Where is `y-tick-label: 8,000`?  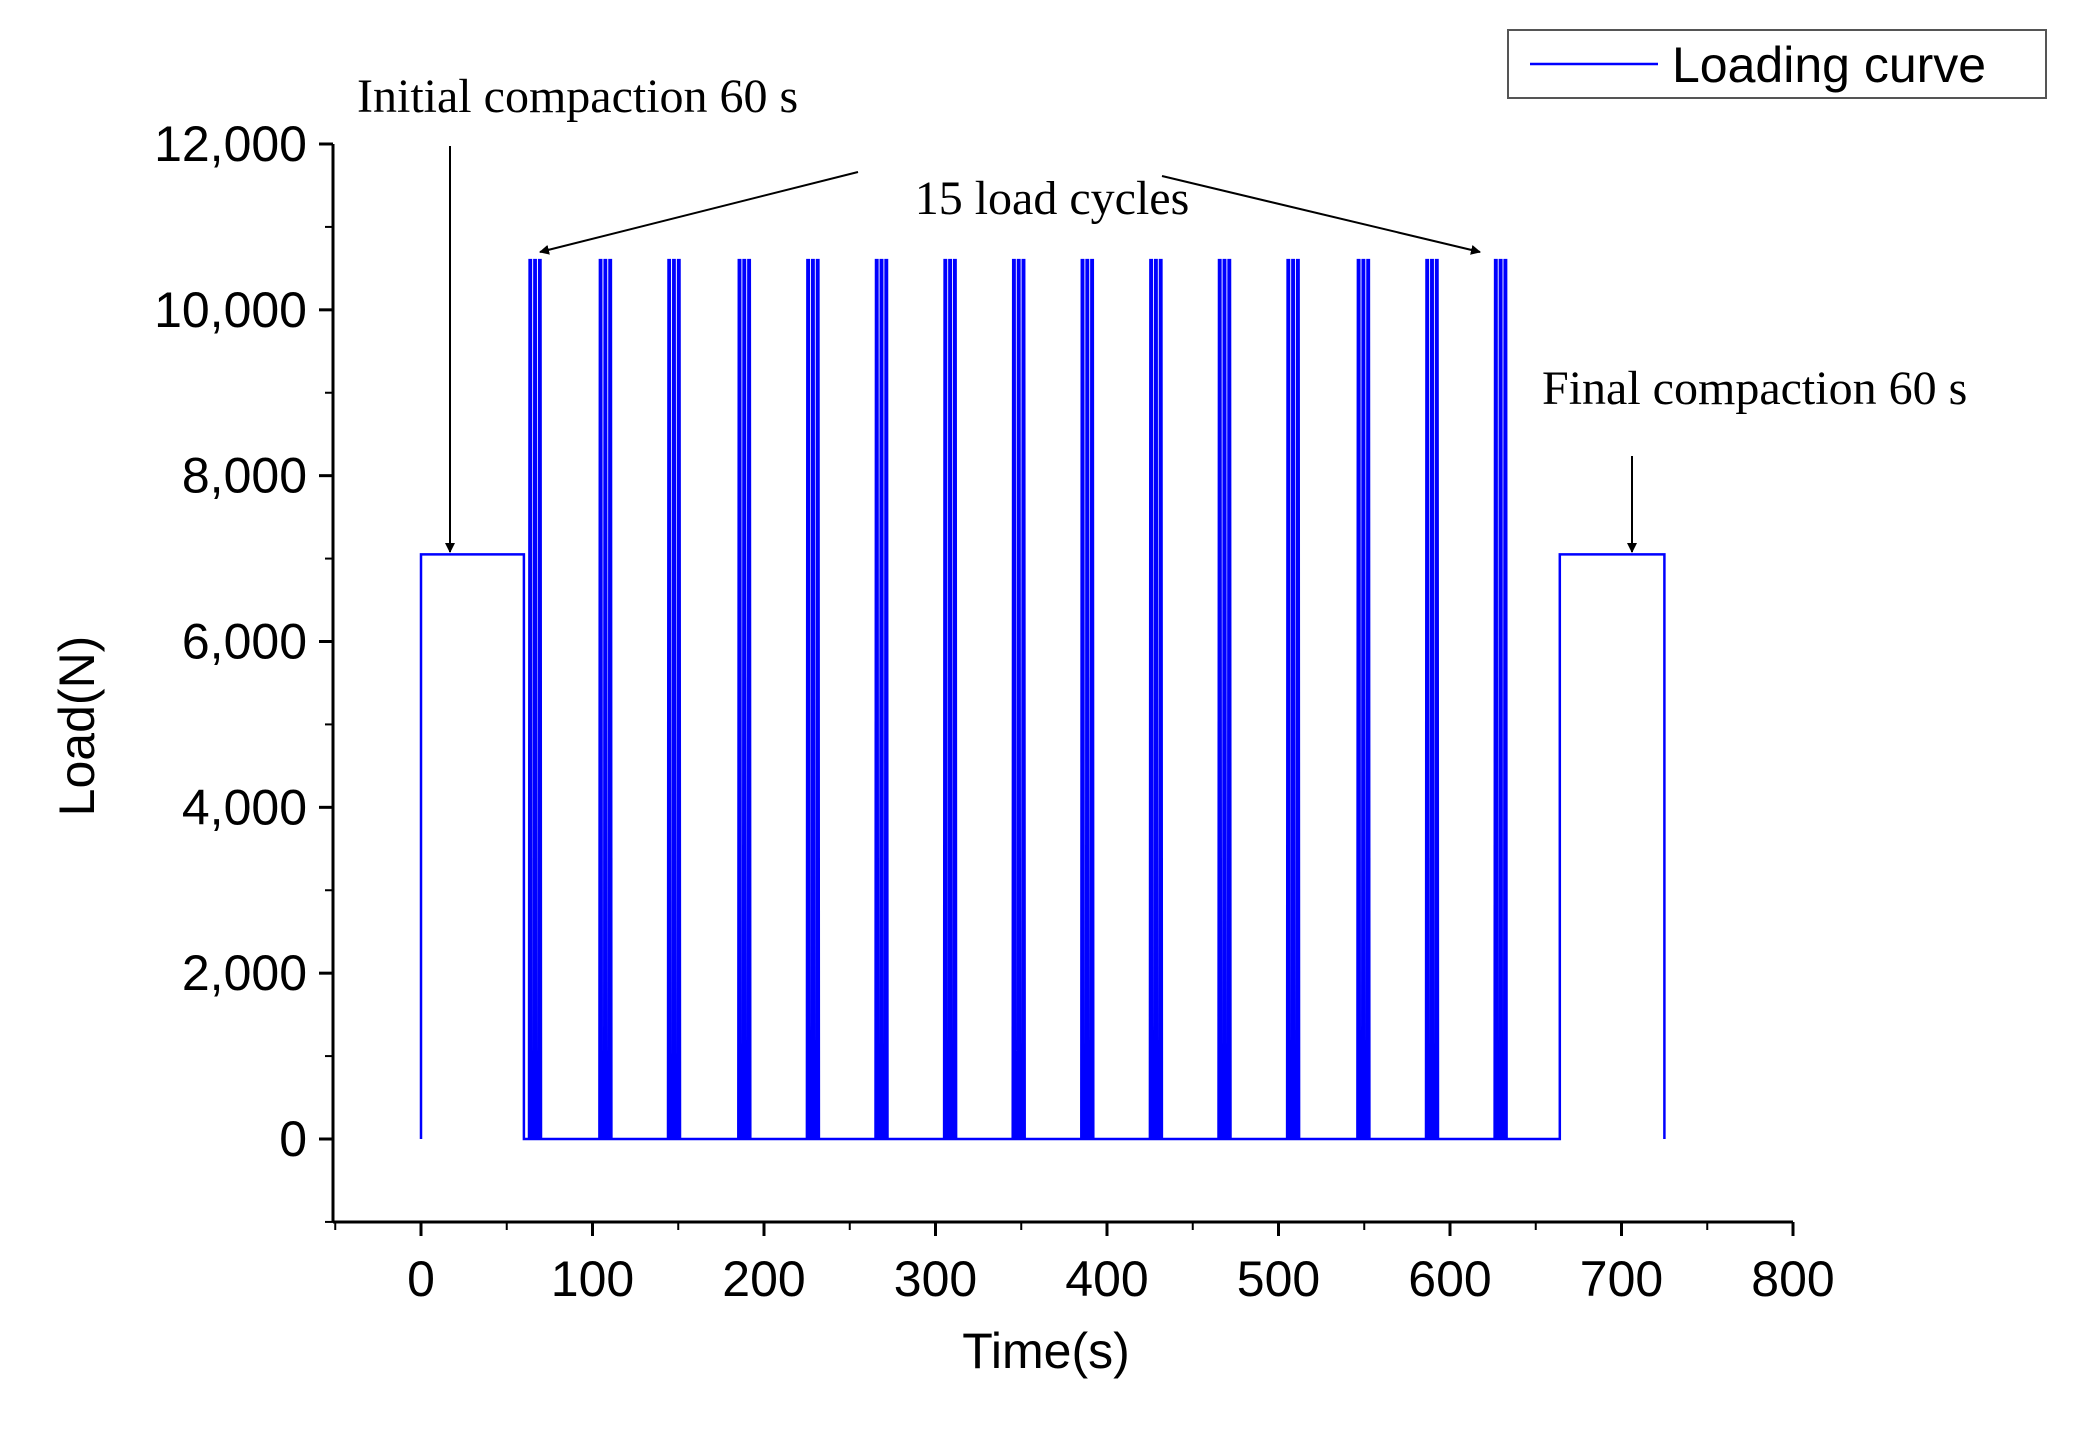
y-tick-label: 8,000 is located at coordinates (244, 476).